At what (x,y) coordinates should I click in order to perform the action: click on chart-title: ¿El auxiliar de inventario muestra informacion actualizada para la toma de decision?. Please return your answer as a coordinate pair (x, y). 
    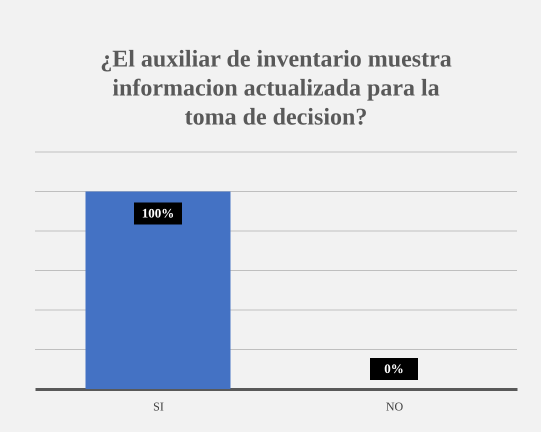
    Looking at the image, I should click on (276, 88).